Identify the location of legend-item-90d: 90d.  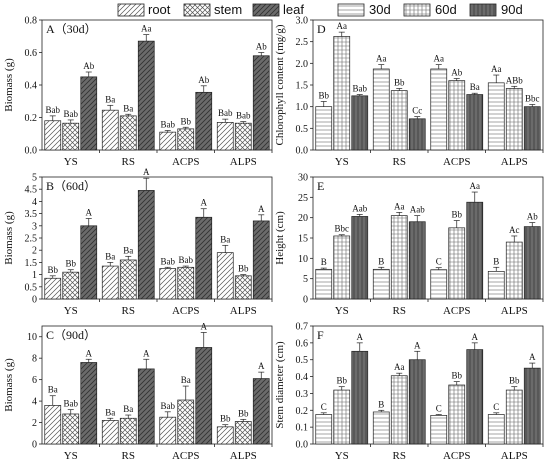
(496, 9).